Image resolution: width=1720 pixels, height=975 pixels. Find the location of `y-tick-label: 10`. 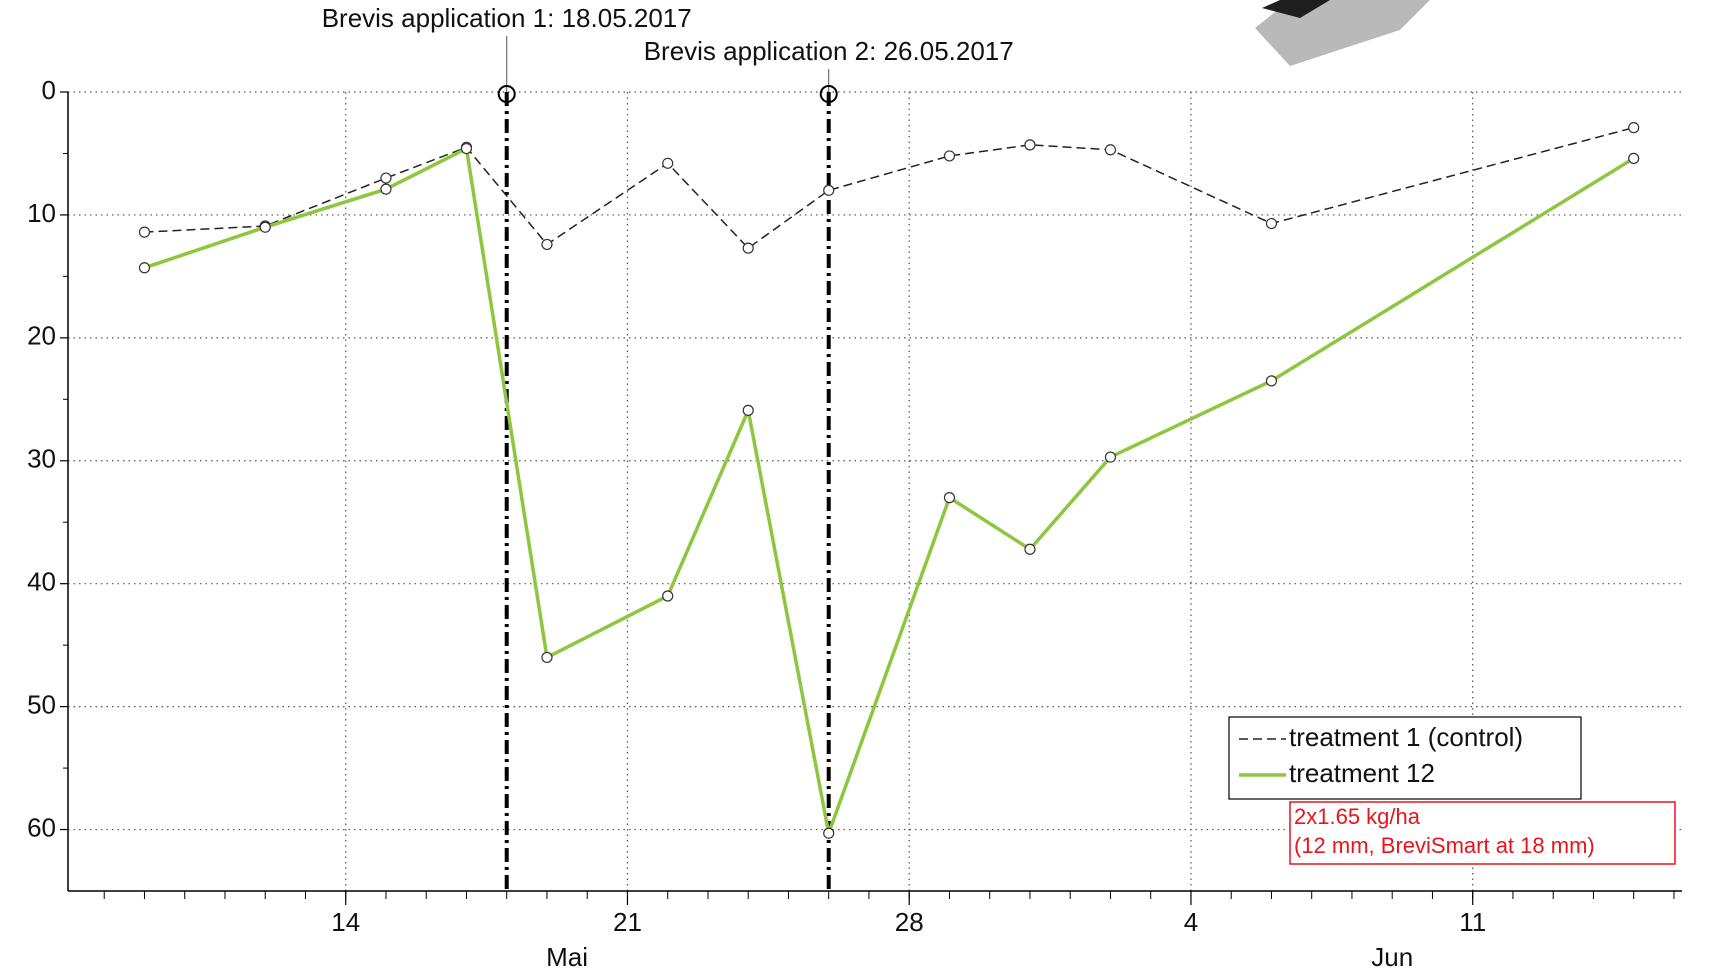

y-tick-label: 10 is located at coordinates (41, 213).